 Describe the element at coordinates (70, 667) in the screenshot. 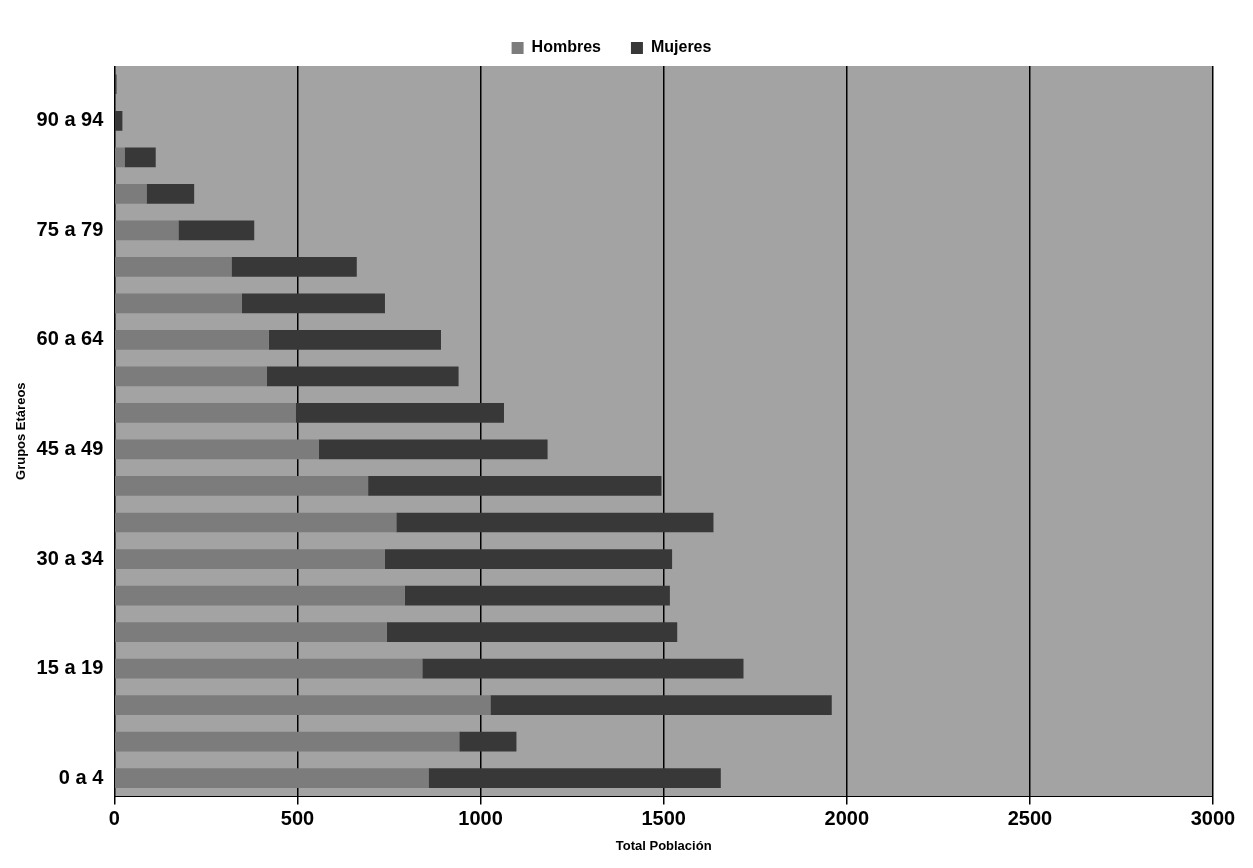

I see `y-tick-label: 15 a 19` at that location.